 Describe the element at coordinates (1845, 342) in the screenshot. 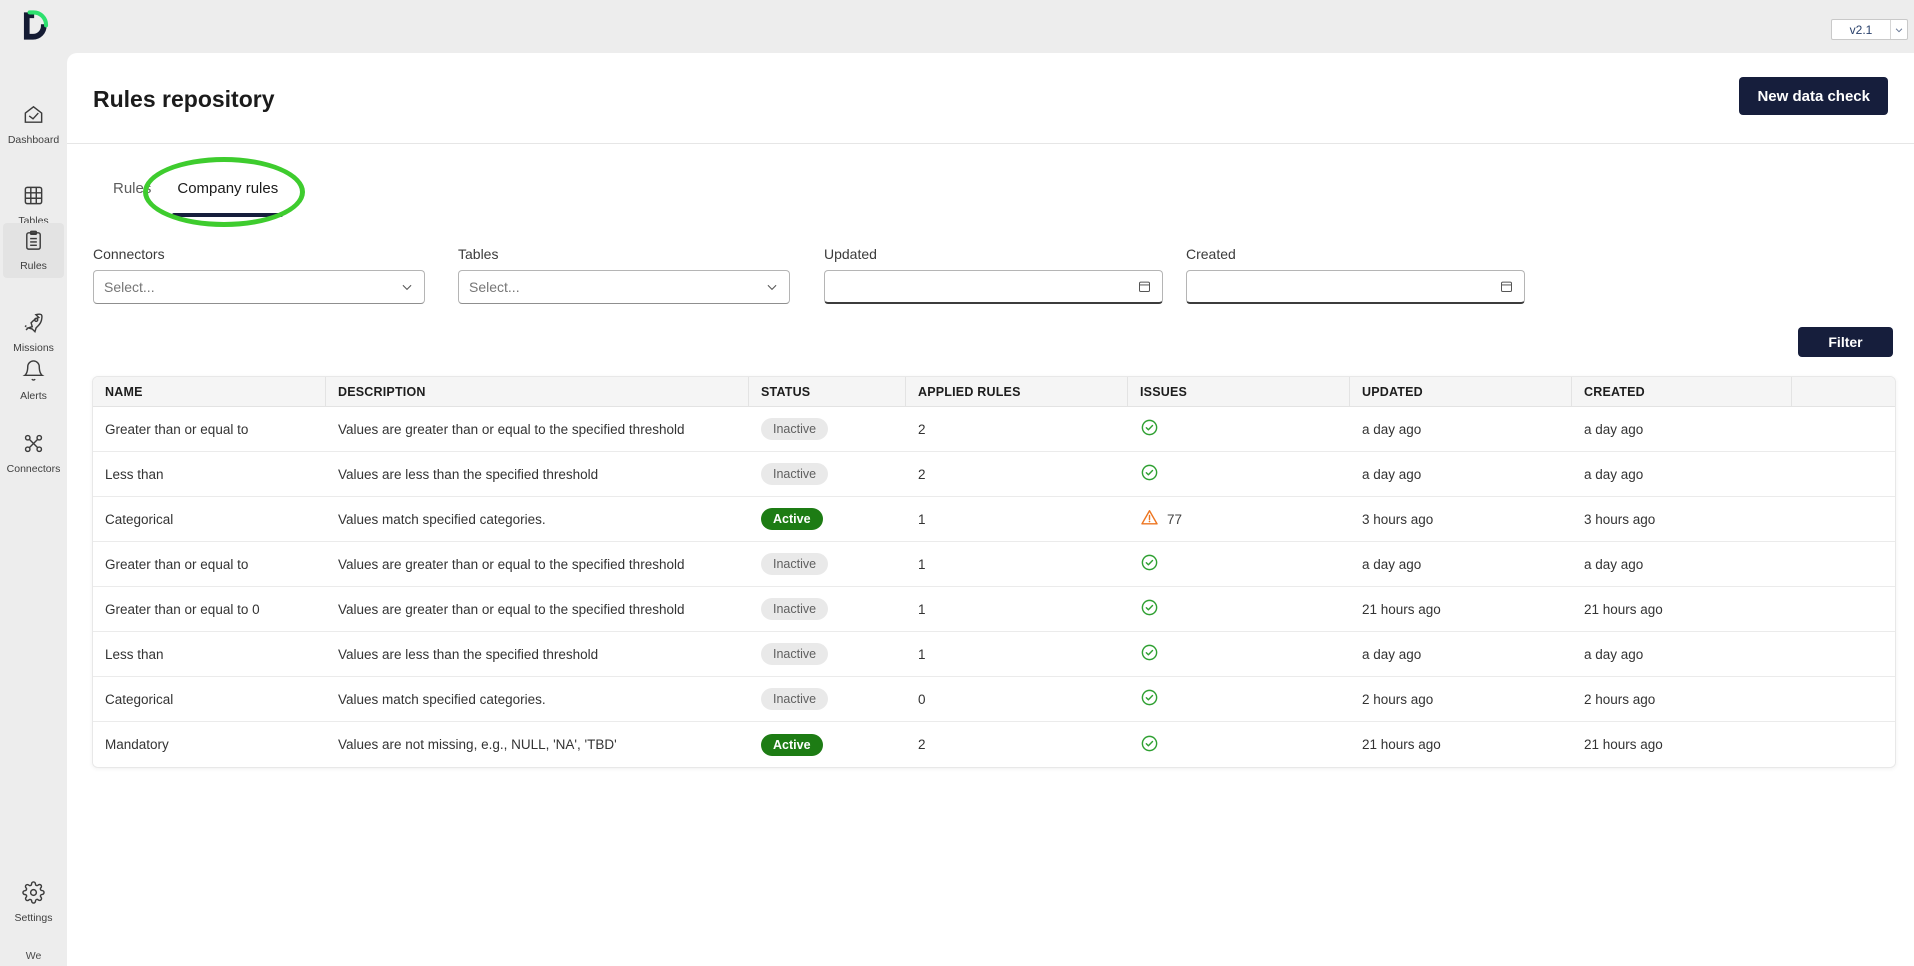

I see `filter-button: Filter` at that location.